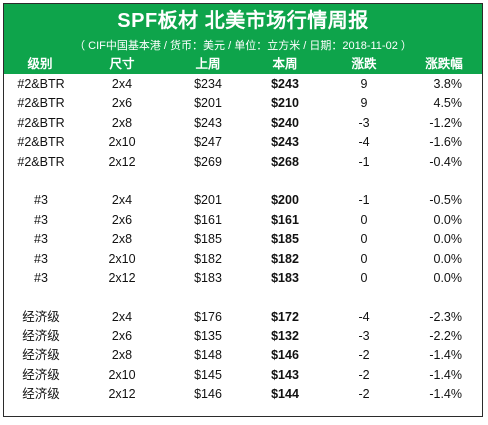 Image resolution: width=488 pixels, height=425 pixels. What do you see at coordinates (243, 259) in the screenshot?
I see `table-row: #3 2x10 $182 $182 0 0.0%` at bounding box center [243, 259].